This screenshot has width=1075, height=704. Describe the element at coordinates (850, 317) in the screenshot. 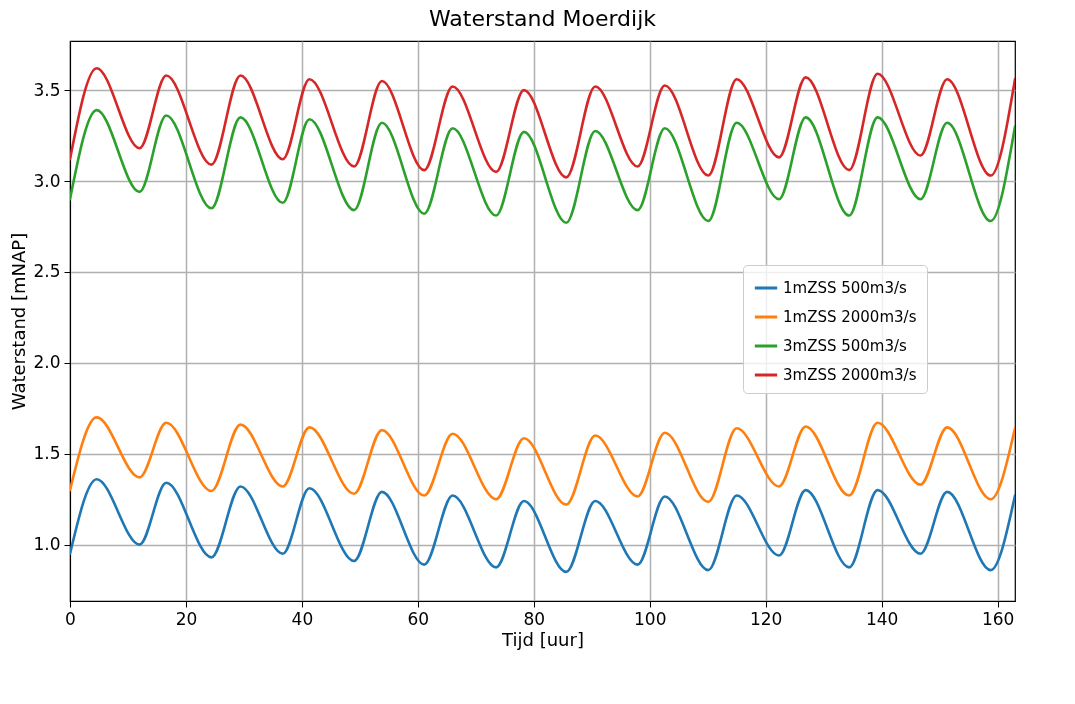

I see `legend-label: 1mZSS 2000m3/s` at that location.